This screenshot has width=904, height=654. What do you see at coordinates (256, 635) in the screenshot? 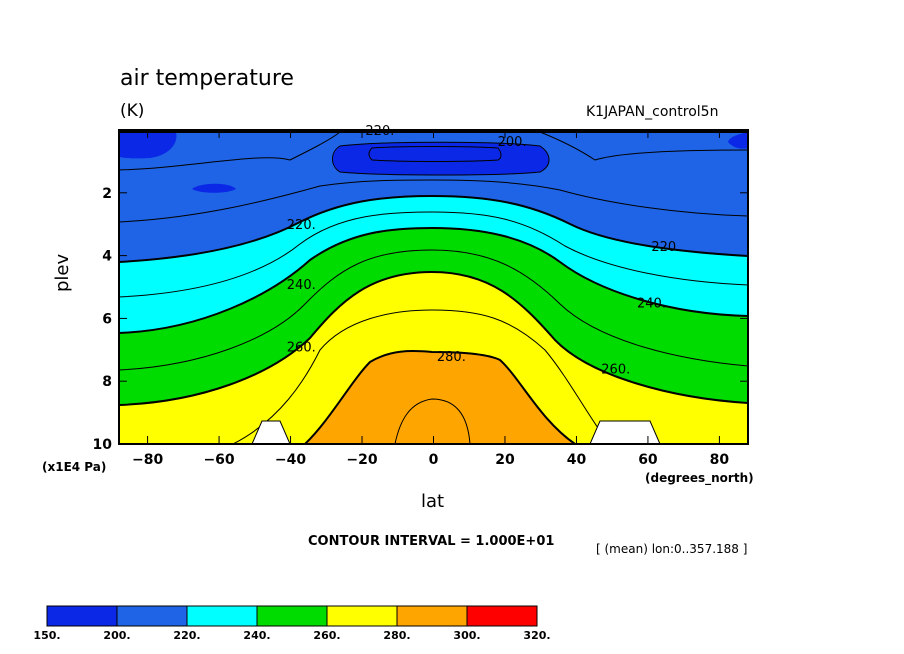
I see `colorbar-label: 240.` at bounding box center [256, 635].